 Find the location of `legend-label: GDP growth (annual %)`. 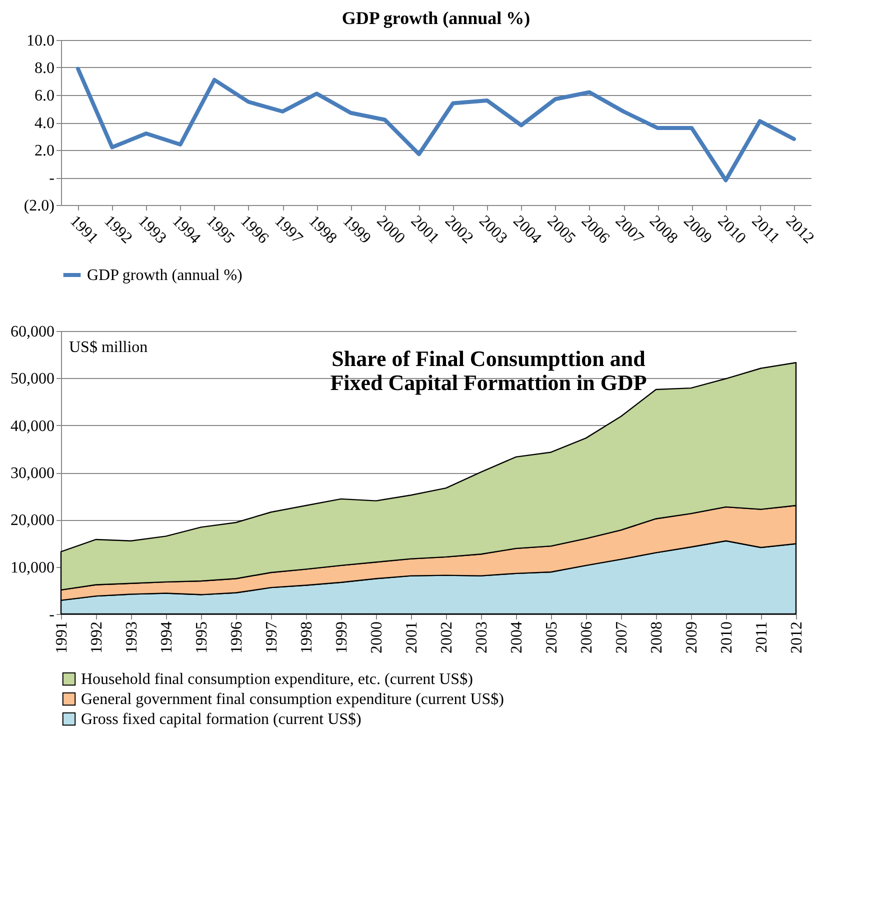

legend-label: GDP growth (annual %) is located at coordinates (164, 275).